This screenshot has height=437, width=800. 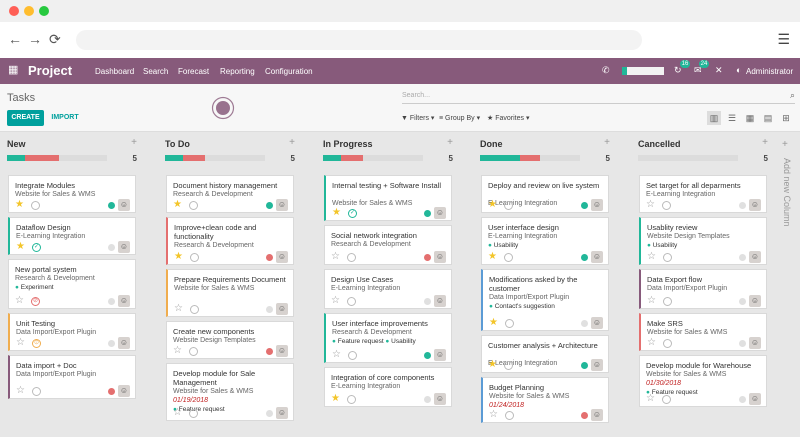 What do you see at coordinates (659, 144) in the screenshot?
I see `column-title: Cancelled` at bounding box center [659, 144].